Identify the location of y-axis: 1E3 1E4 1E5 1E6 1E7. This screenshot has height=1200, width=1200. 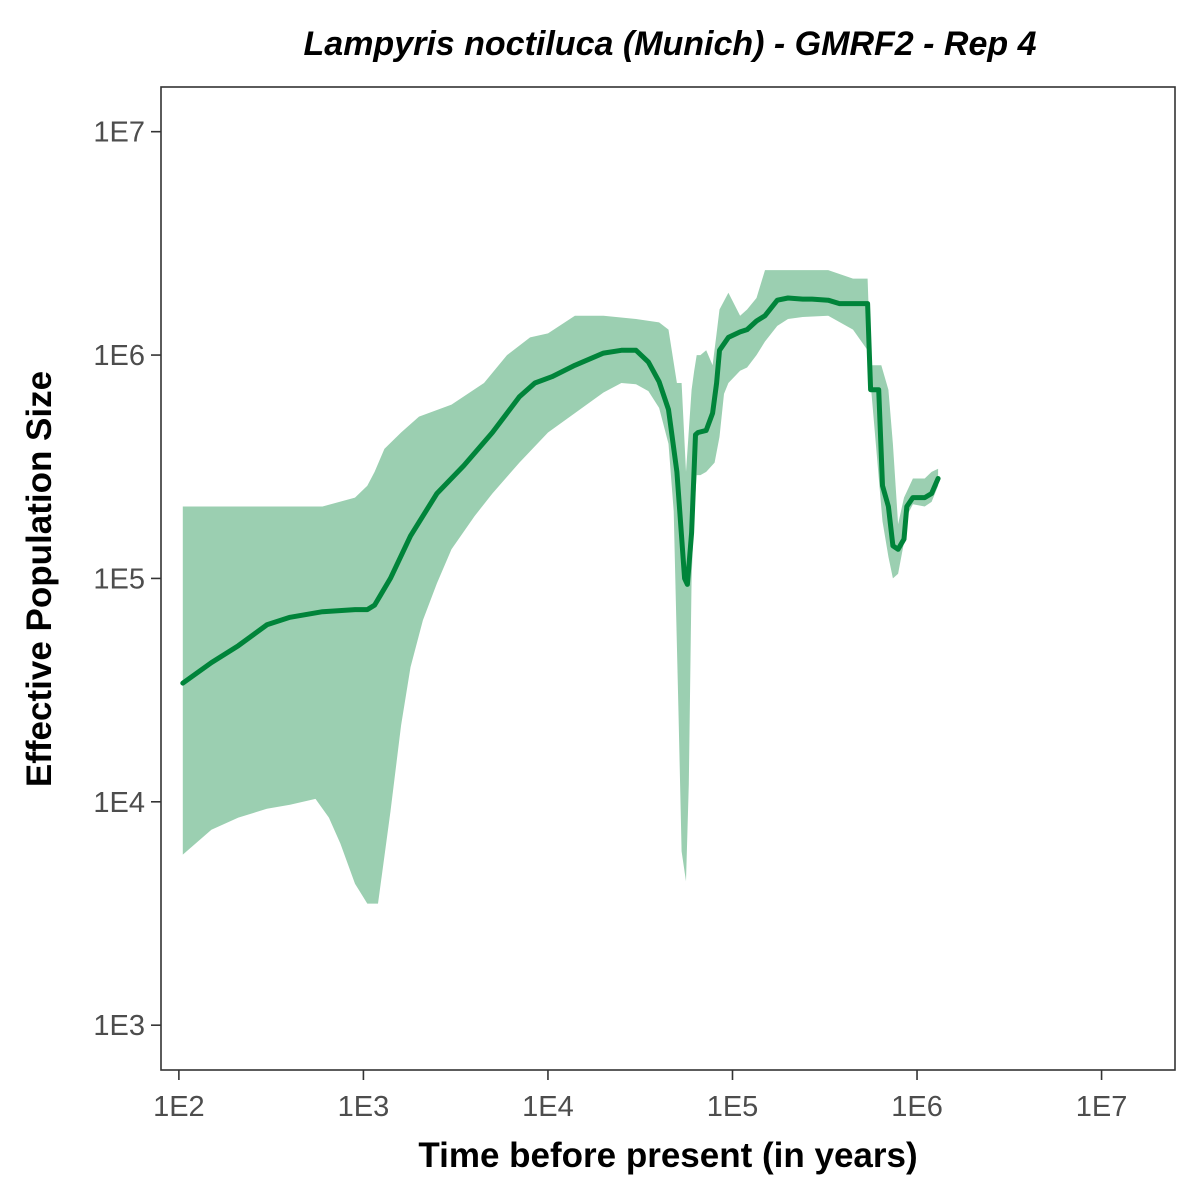
(127, 579).